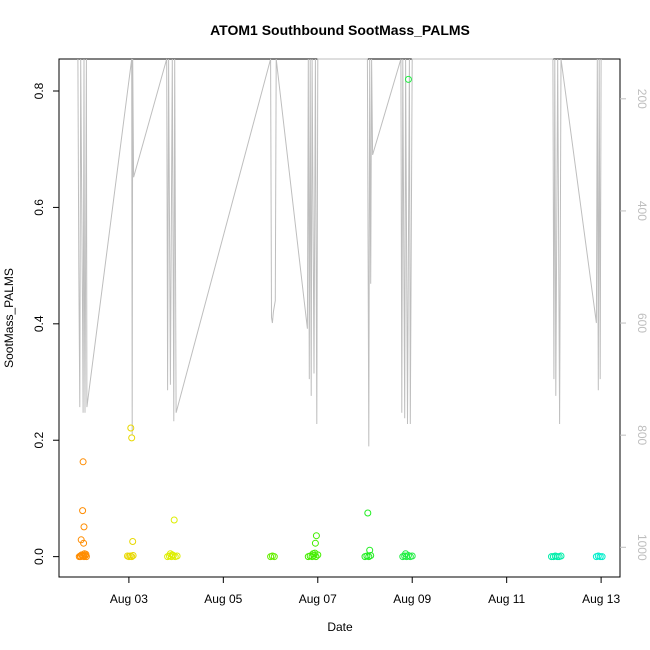 This screenshot has height=650, width=650. What do you see at coordinates (223, 599) in the screenshot?
I see `x-tick-label: Aug 05` at bounding box center [223, 599].